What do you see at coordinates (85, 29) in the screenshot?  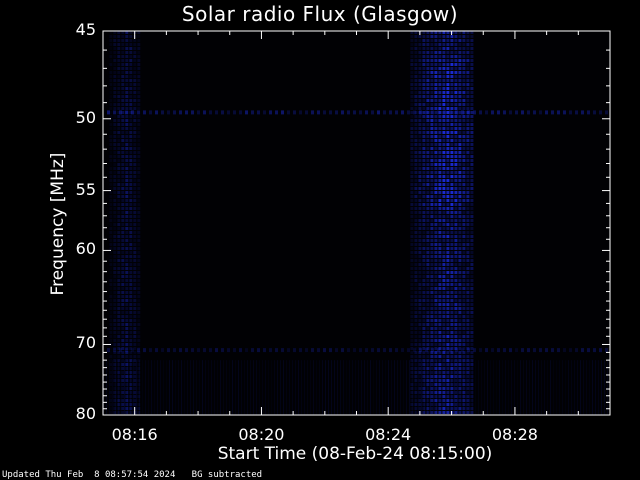 I see `y-tick-label: 45` at bounding box center [85, 29].